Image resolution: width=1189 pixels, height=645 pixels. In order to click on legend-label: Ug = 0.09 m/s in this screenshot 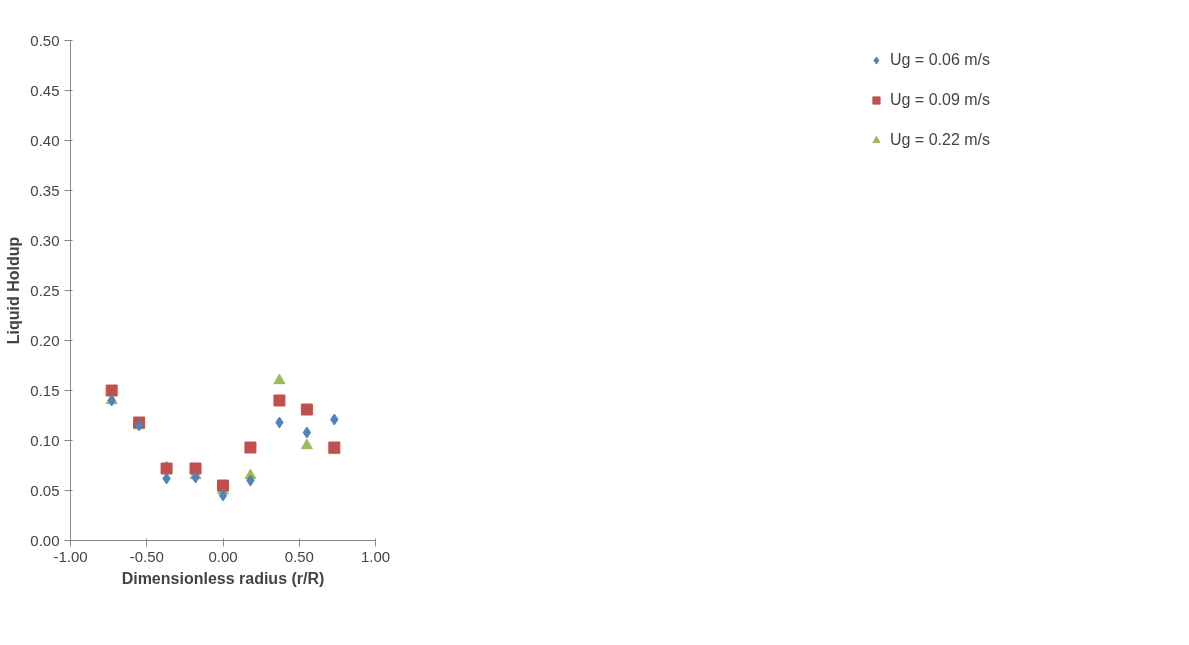, I will do `click(939, 100)`.